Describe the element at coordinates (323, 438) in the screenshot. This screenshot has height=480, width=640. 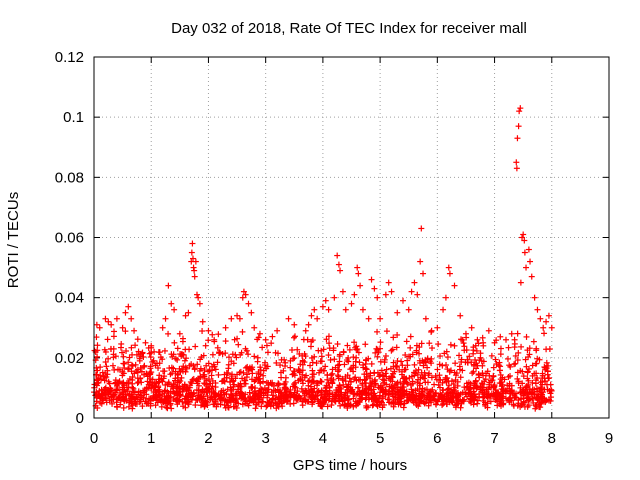
I see `x-tick-label: 4` at that location.